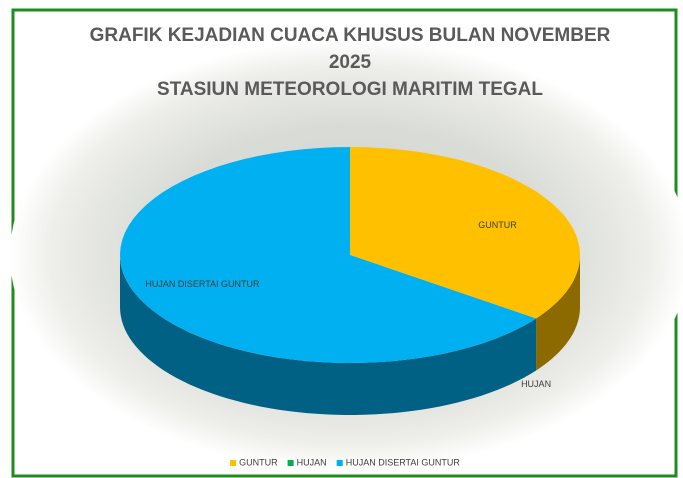 Image resolution: width=683 pixels, height=478 pixels. I want to click on data-label: HUJAN DISERTAI GUNTUR, so click(202, 284).